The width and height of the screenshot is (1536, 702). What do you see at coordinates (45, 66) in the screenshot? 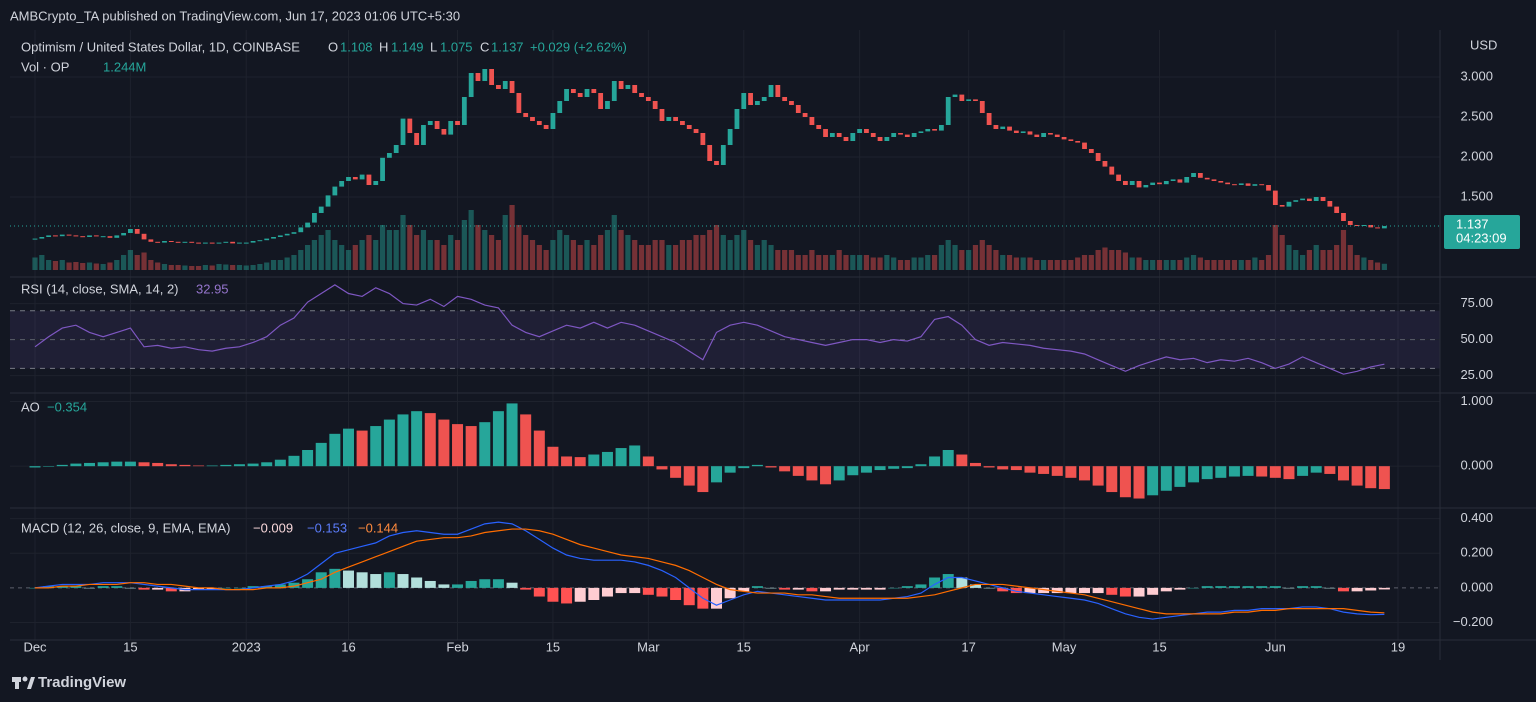
I see `volume-title: Vol · OP` at bounding box center [45, 66].